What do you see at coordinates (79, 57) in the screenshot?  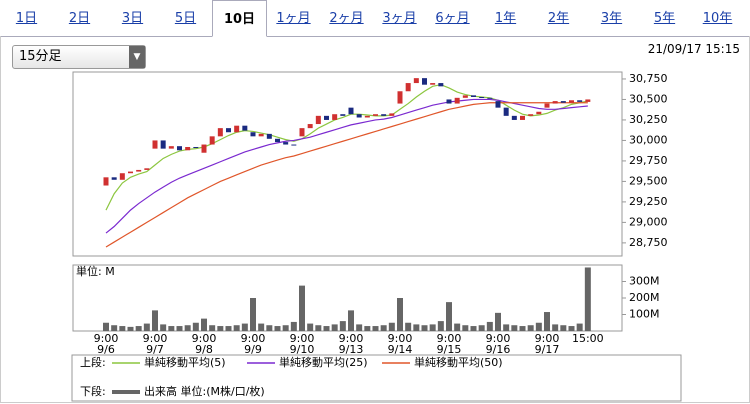 I see `interval-select: 15分足 ▼` at bounding box center [79, 57].